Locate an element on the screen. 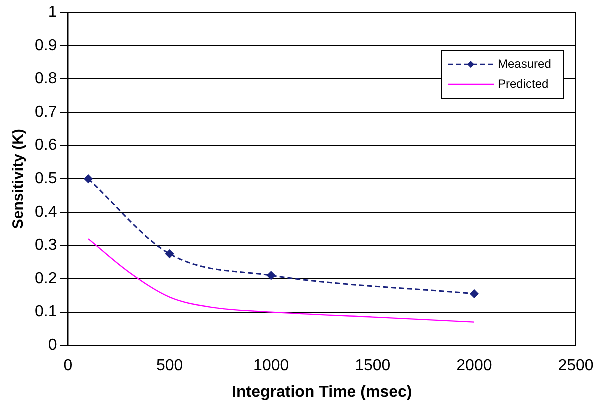 Image resolution: width=602 pixels, height=410 pixels. line-series is located at coordinates (282, 280).